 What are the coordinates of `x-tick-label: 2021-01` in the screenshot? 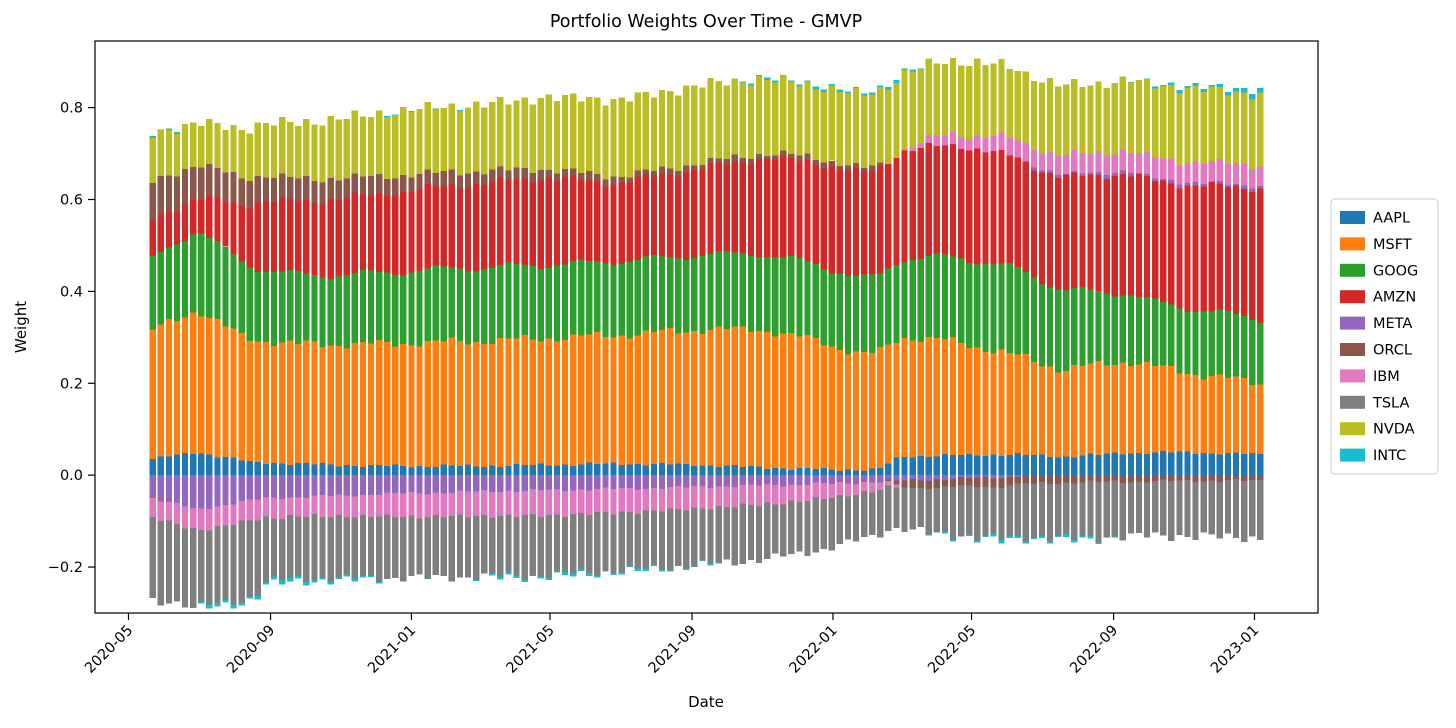 It's located at (392, 650).